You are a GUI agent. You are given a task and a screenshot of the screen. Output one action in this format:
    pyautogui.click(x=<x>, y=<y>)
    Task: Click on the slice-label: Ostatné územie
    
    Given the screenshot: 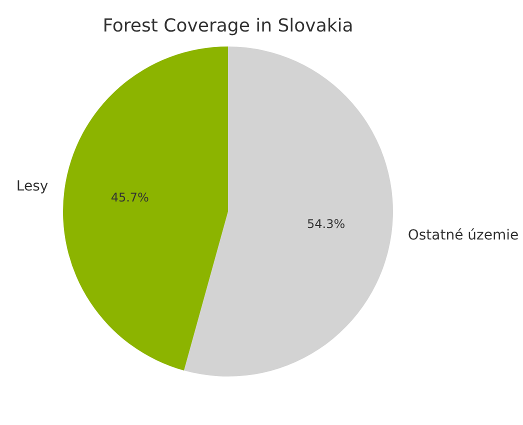 What is the action you would take?
    pyautogui.click(x=463, y=236)
    